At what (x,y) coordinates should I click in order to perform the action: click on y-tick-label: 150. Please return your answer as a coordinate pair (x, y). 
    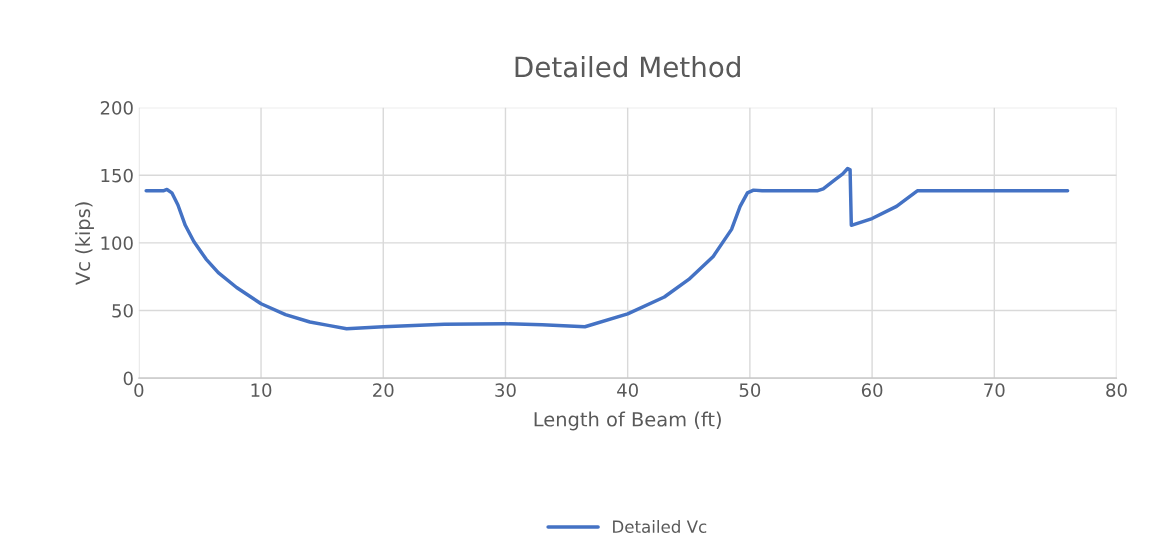
    Looking at the image, I should click on (117, 175).